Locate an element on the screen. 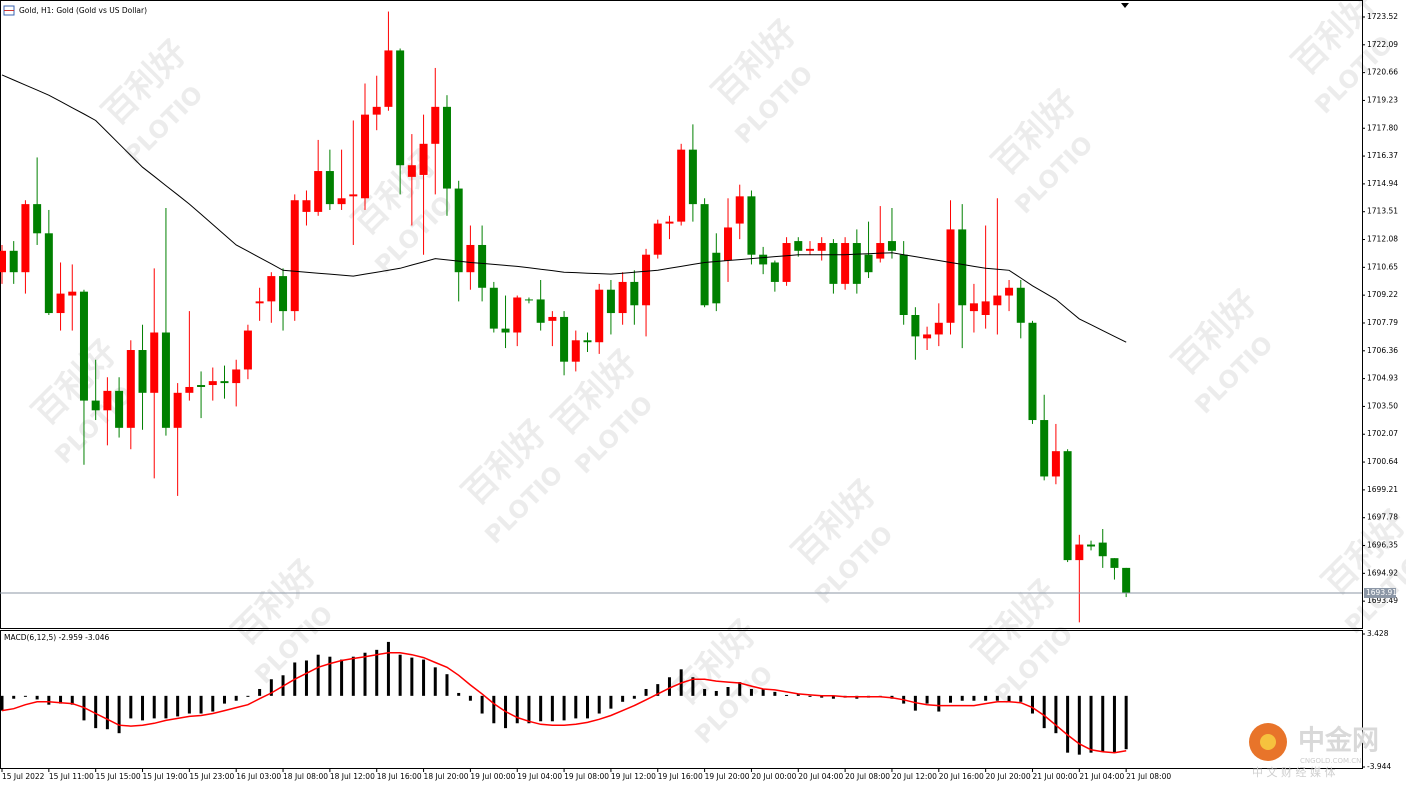 This screenshot has width=1406, height=792. y-tick-label: 1697.78 is located at coordinates (1382, 517).